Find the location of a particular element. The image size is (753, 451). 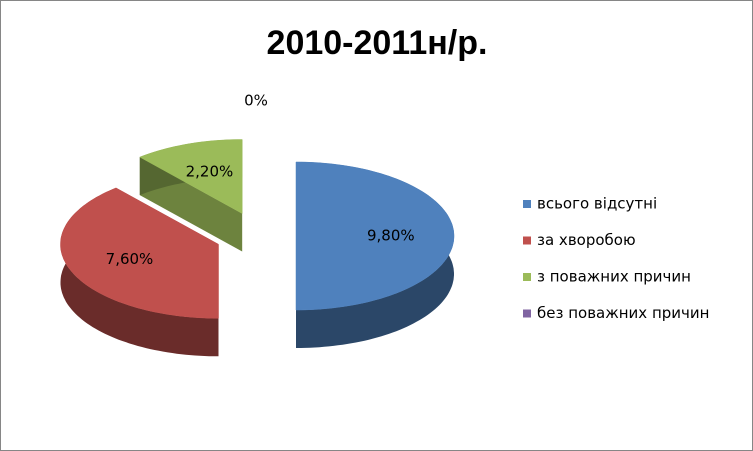

legend-label: всього відсутні is located at coordinates (597, 204).